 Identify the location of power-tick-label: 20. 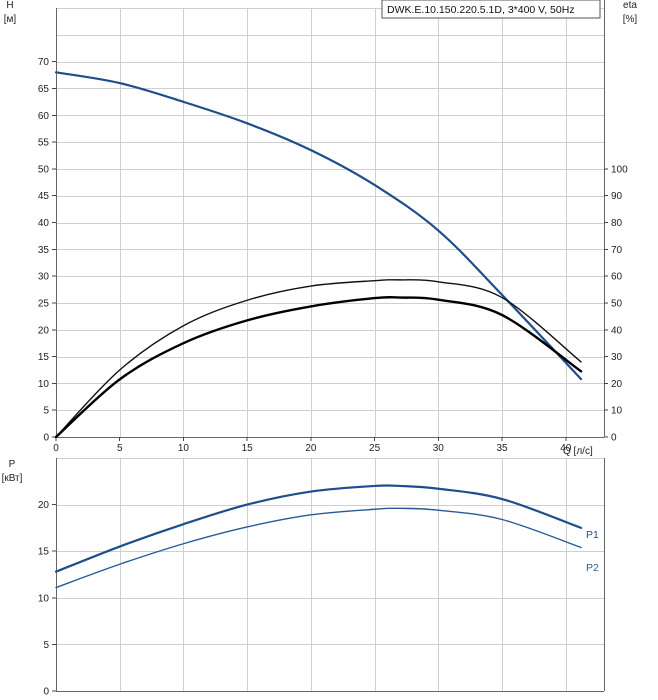
(44, 505).